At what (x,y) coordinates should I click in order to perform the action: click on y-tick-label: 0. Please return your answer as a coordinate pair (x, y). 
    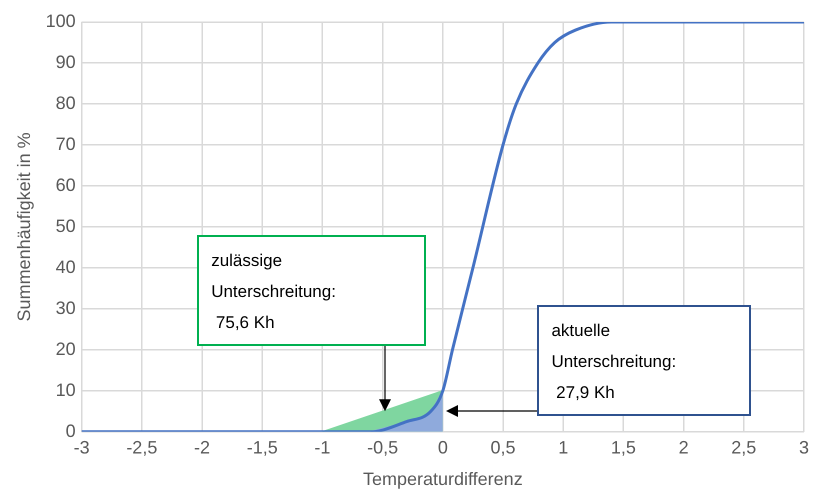
    Looking at the image, I should click on (71, 430).